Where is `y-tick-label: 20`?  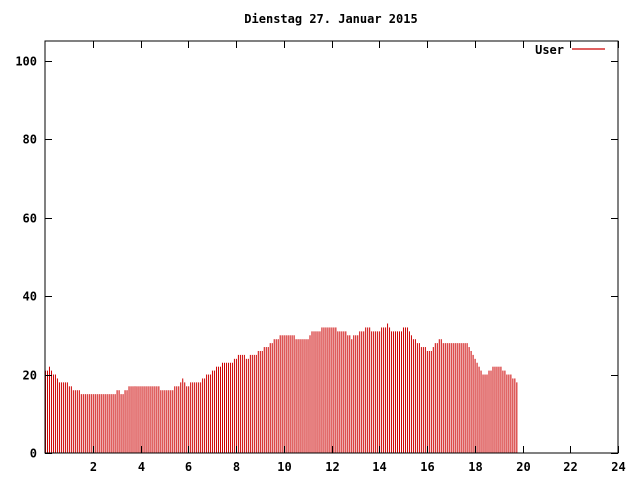 y-tick-label: 20 is located at coordinates (30, 376).